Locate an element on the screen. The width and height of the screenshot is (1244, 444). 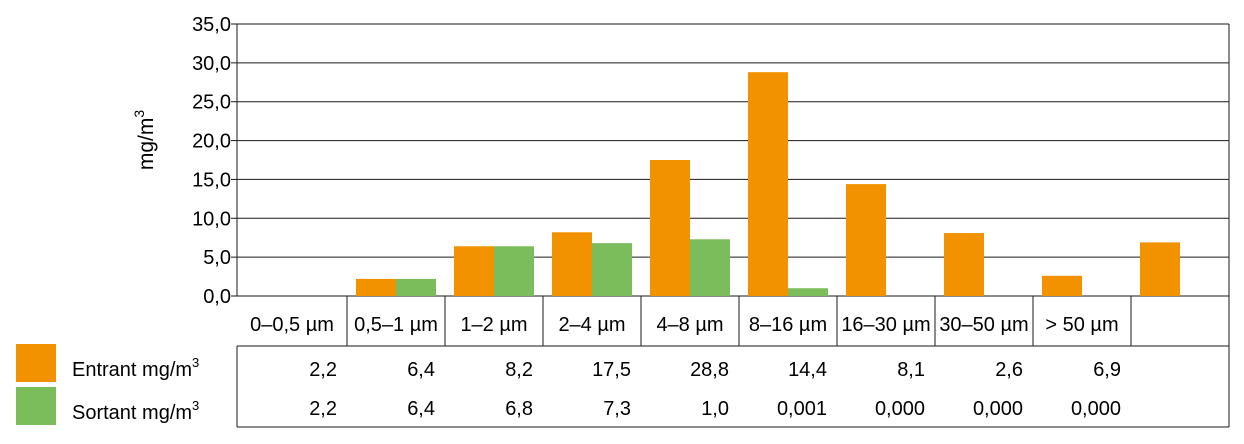
y-tick-label: 0,0 is located at coordinates (217, 297).